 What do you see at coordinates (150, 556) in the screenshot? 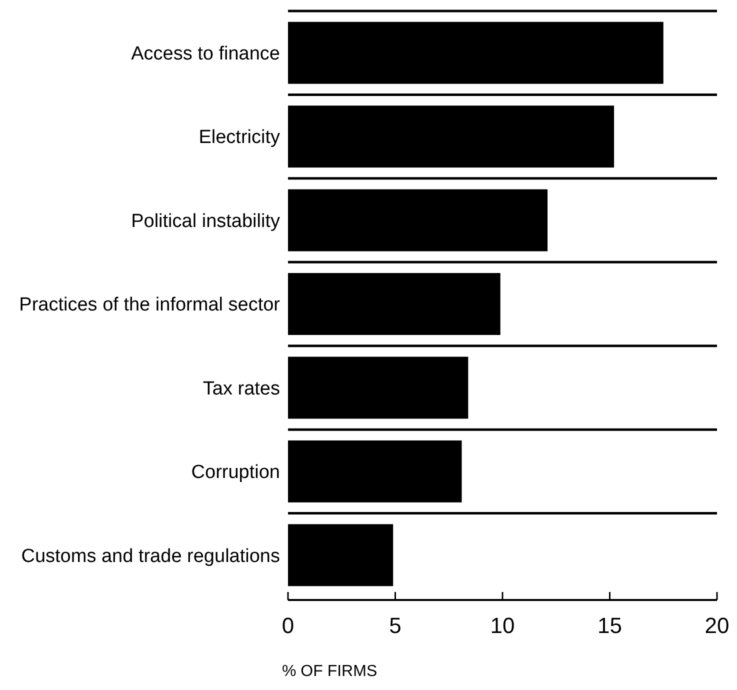
I see `y-tick-label: Customs and trade regulations` at bounding box center [150, 556].